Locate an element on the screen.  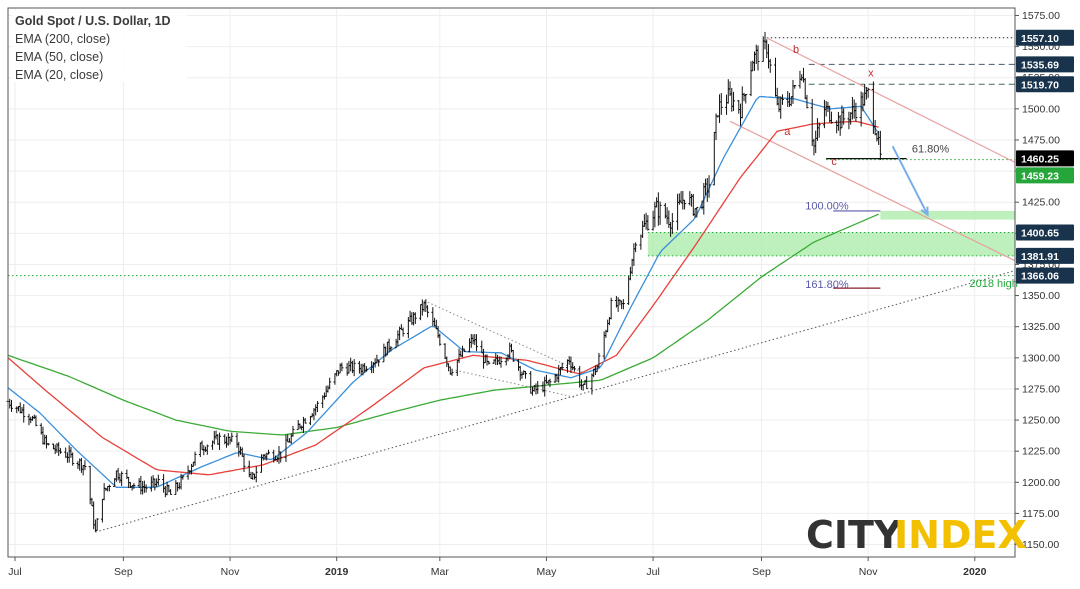
x-tick-label: Sep is located at coordinates (123, 572).